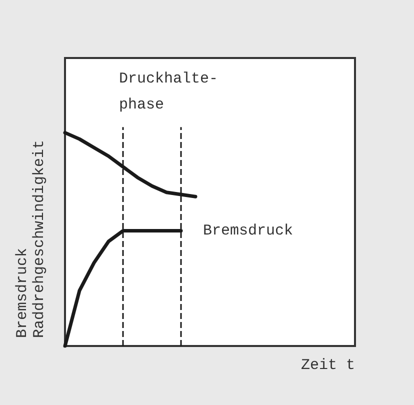 The height and width of the screenshot is (405, 414). I want to click on y-axis-title: Bremsdruck Raddrehgeschwindigkeit, so click(31, 239).